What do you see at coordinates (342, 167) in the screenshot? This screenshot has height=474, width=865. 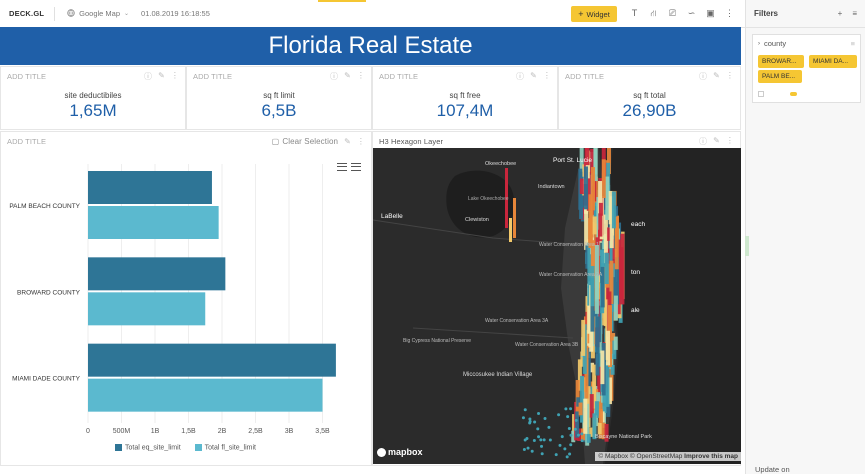 I see `chart-menu-icon` at bounding box center [342, 167].